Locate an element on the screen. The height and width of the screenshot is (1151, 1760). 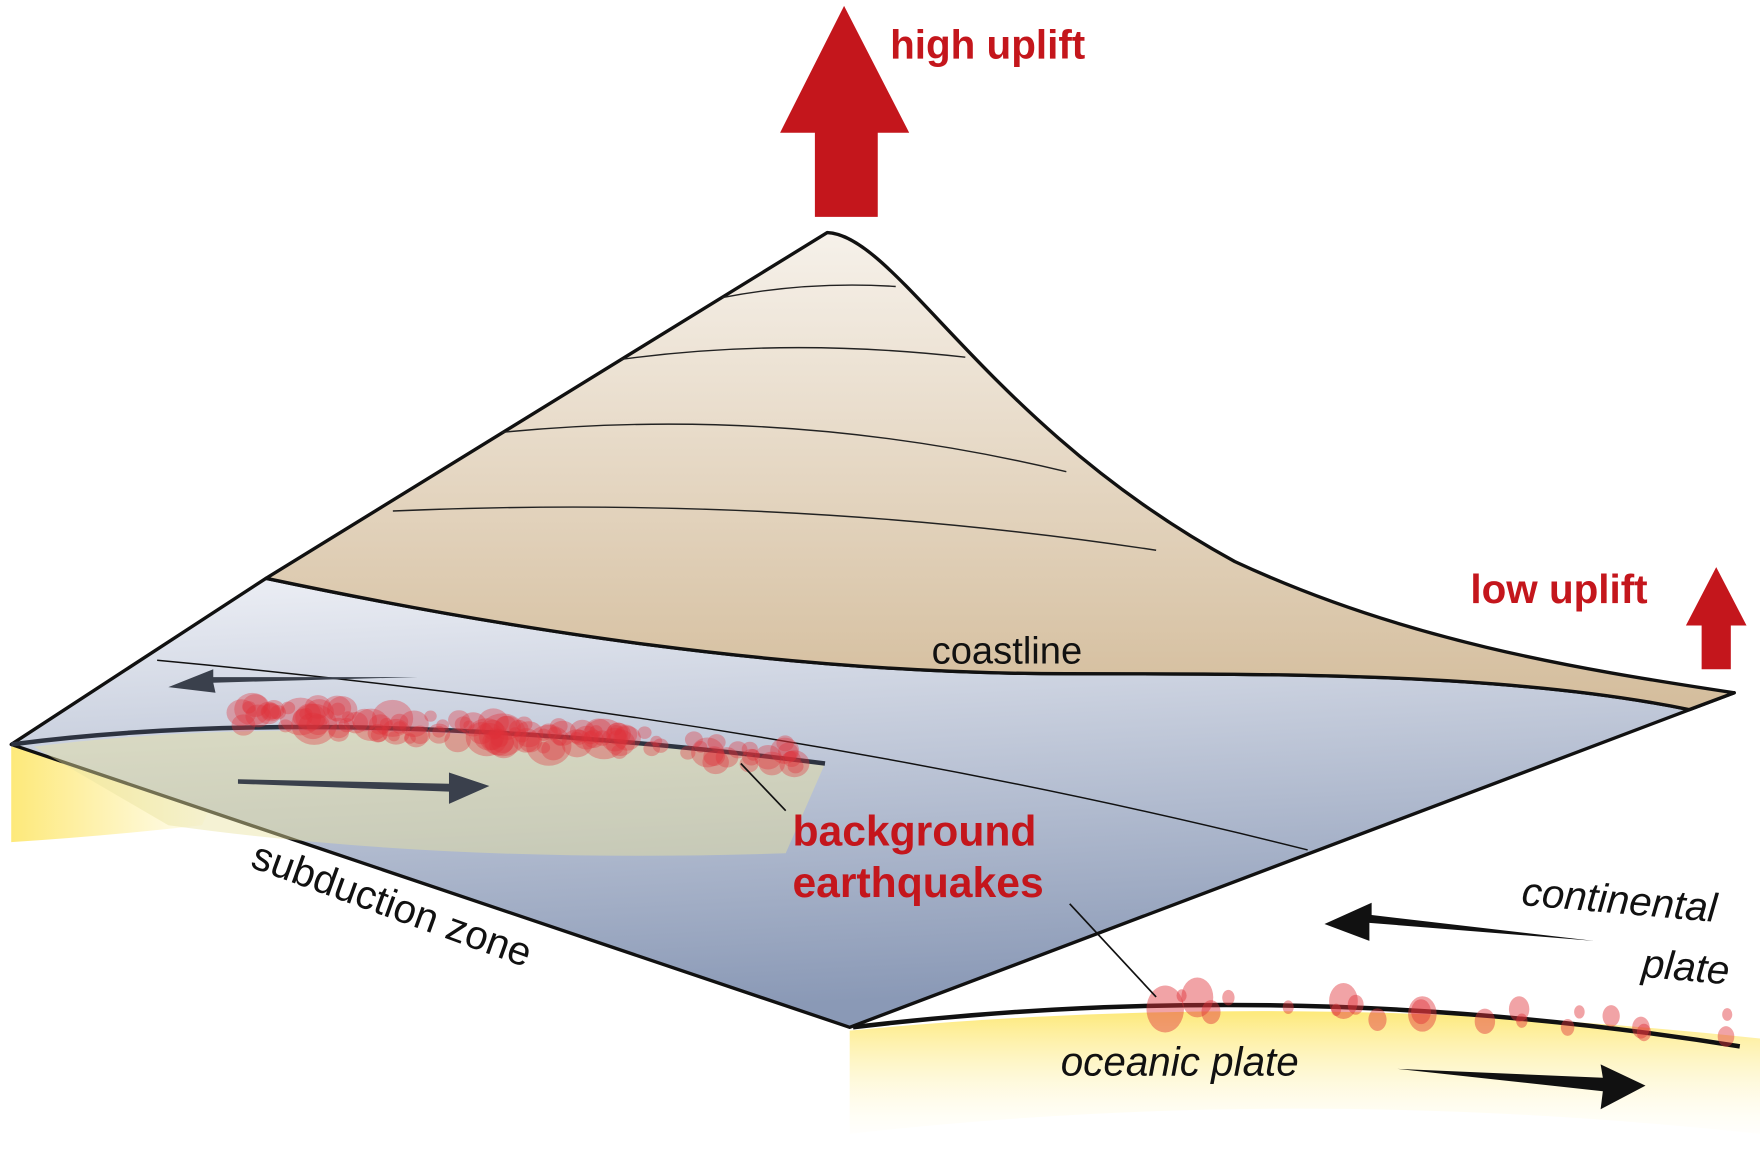
label: oceanic plate is located at coordinates (1180, 1062).